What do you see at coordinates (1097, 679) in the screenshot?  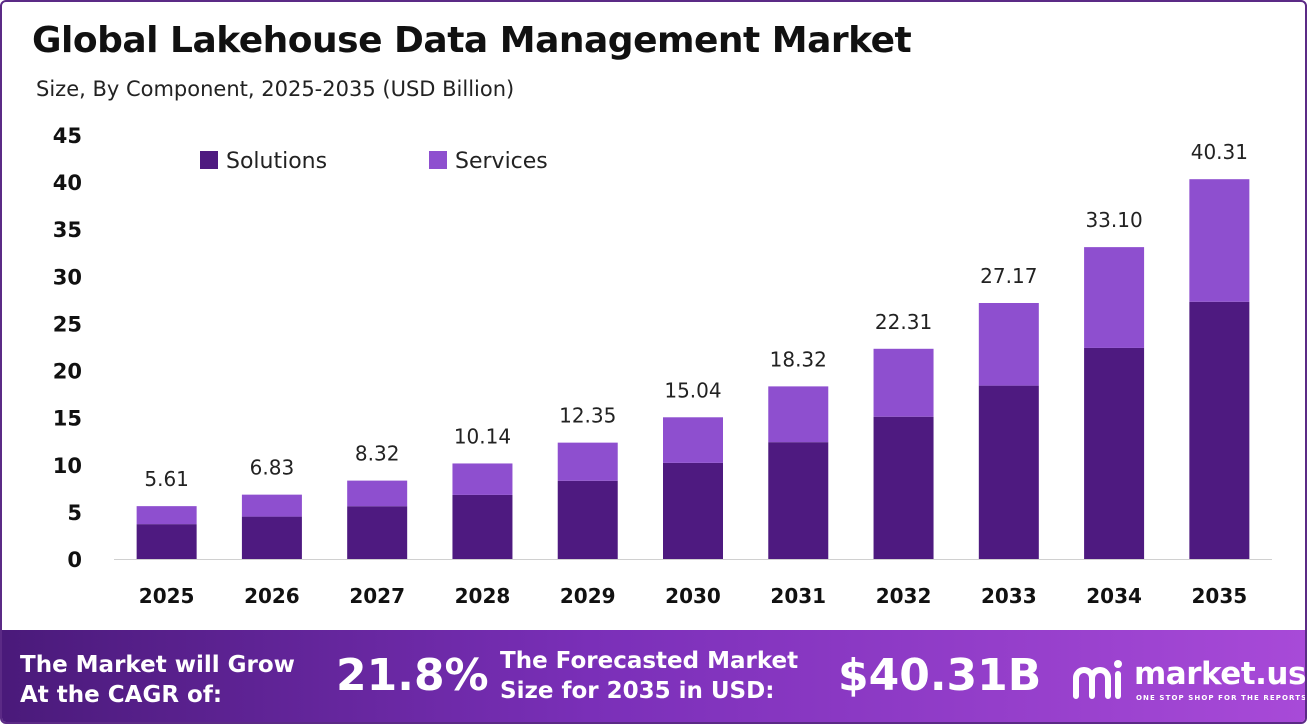 I see `market-us-logo-icon` at bounding box center [1097, 679].